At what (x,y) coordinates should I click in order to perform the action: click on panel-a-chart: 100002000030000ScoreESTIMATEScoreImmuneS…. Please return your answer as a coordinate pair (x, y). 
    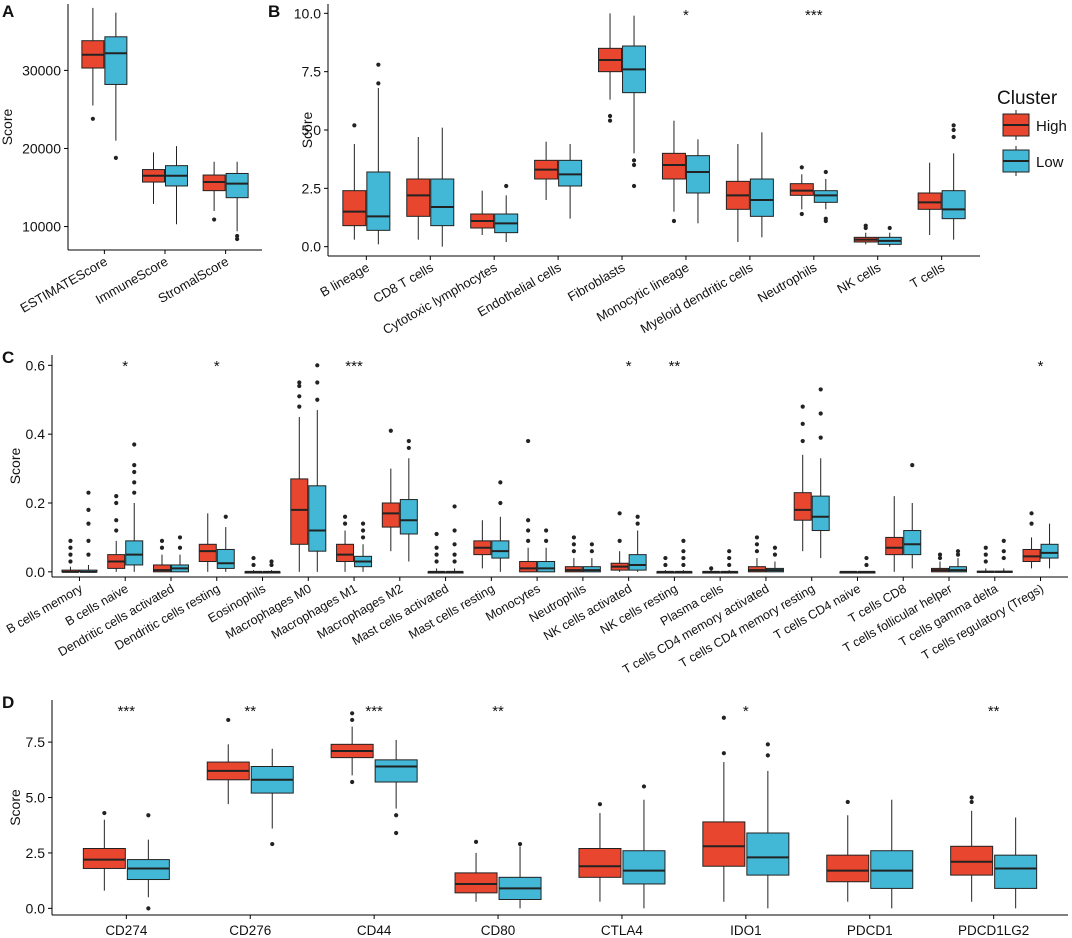
    Looking at the image, I should click on (131, 160).